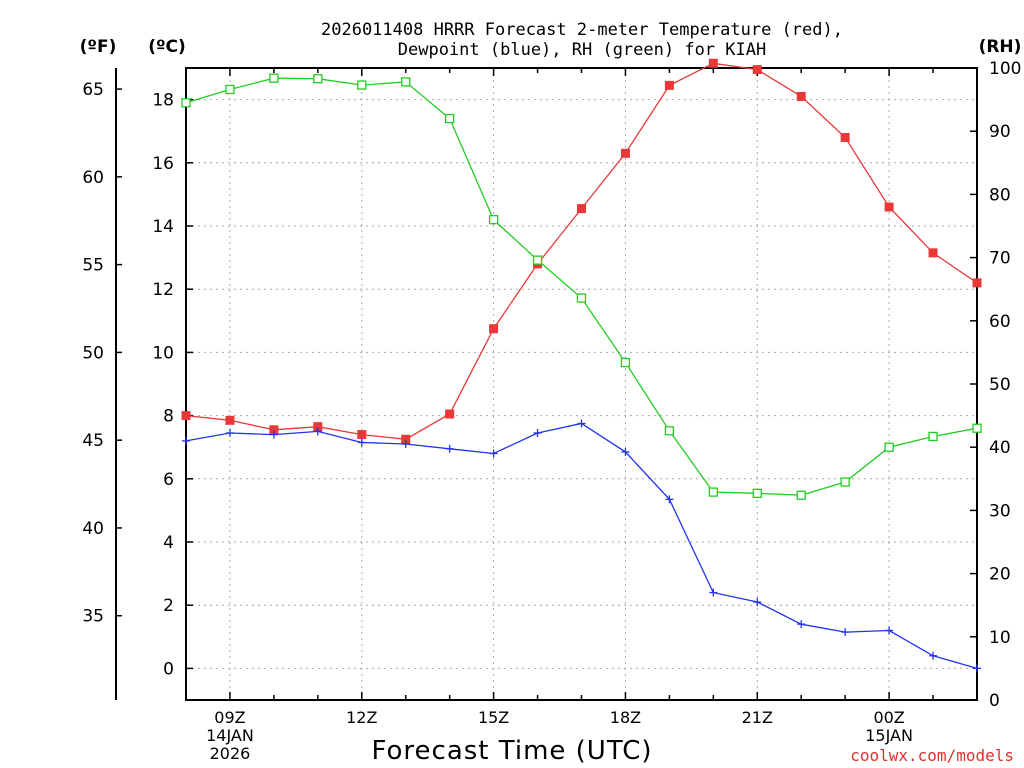 The image size is (1024, 768). I want to click on celsius-tick-label: 10, so click(163, 353).